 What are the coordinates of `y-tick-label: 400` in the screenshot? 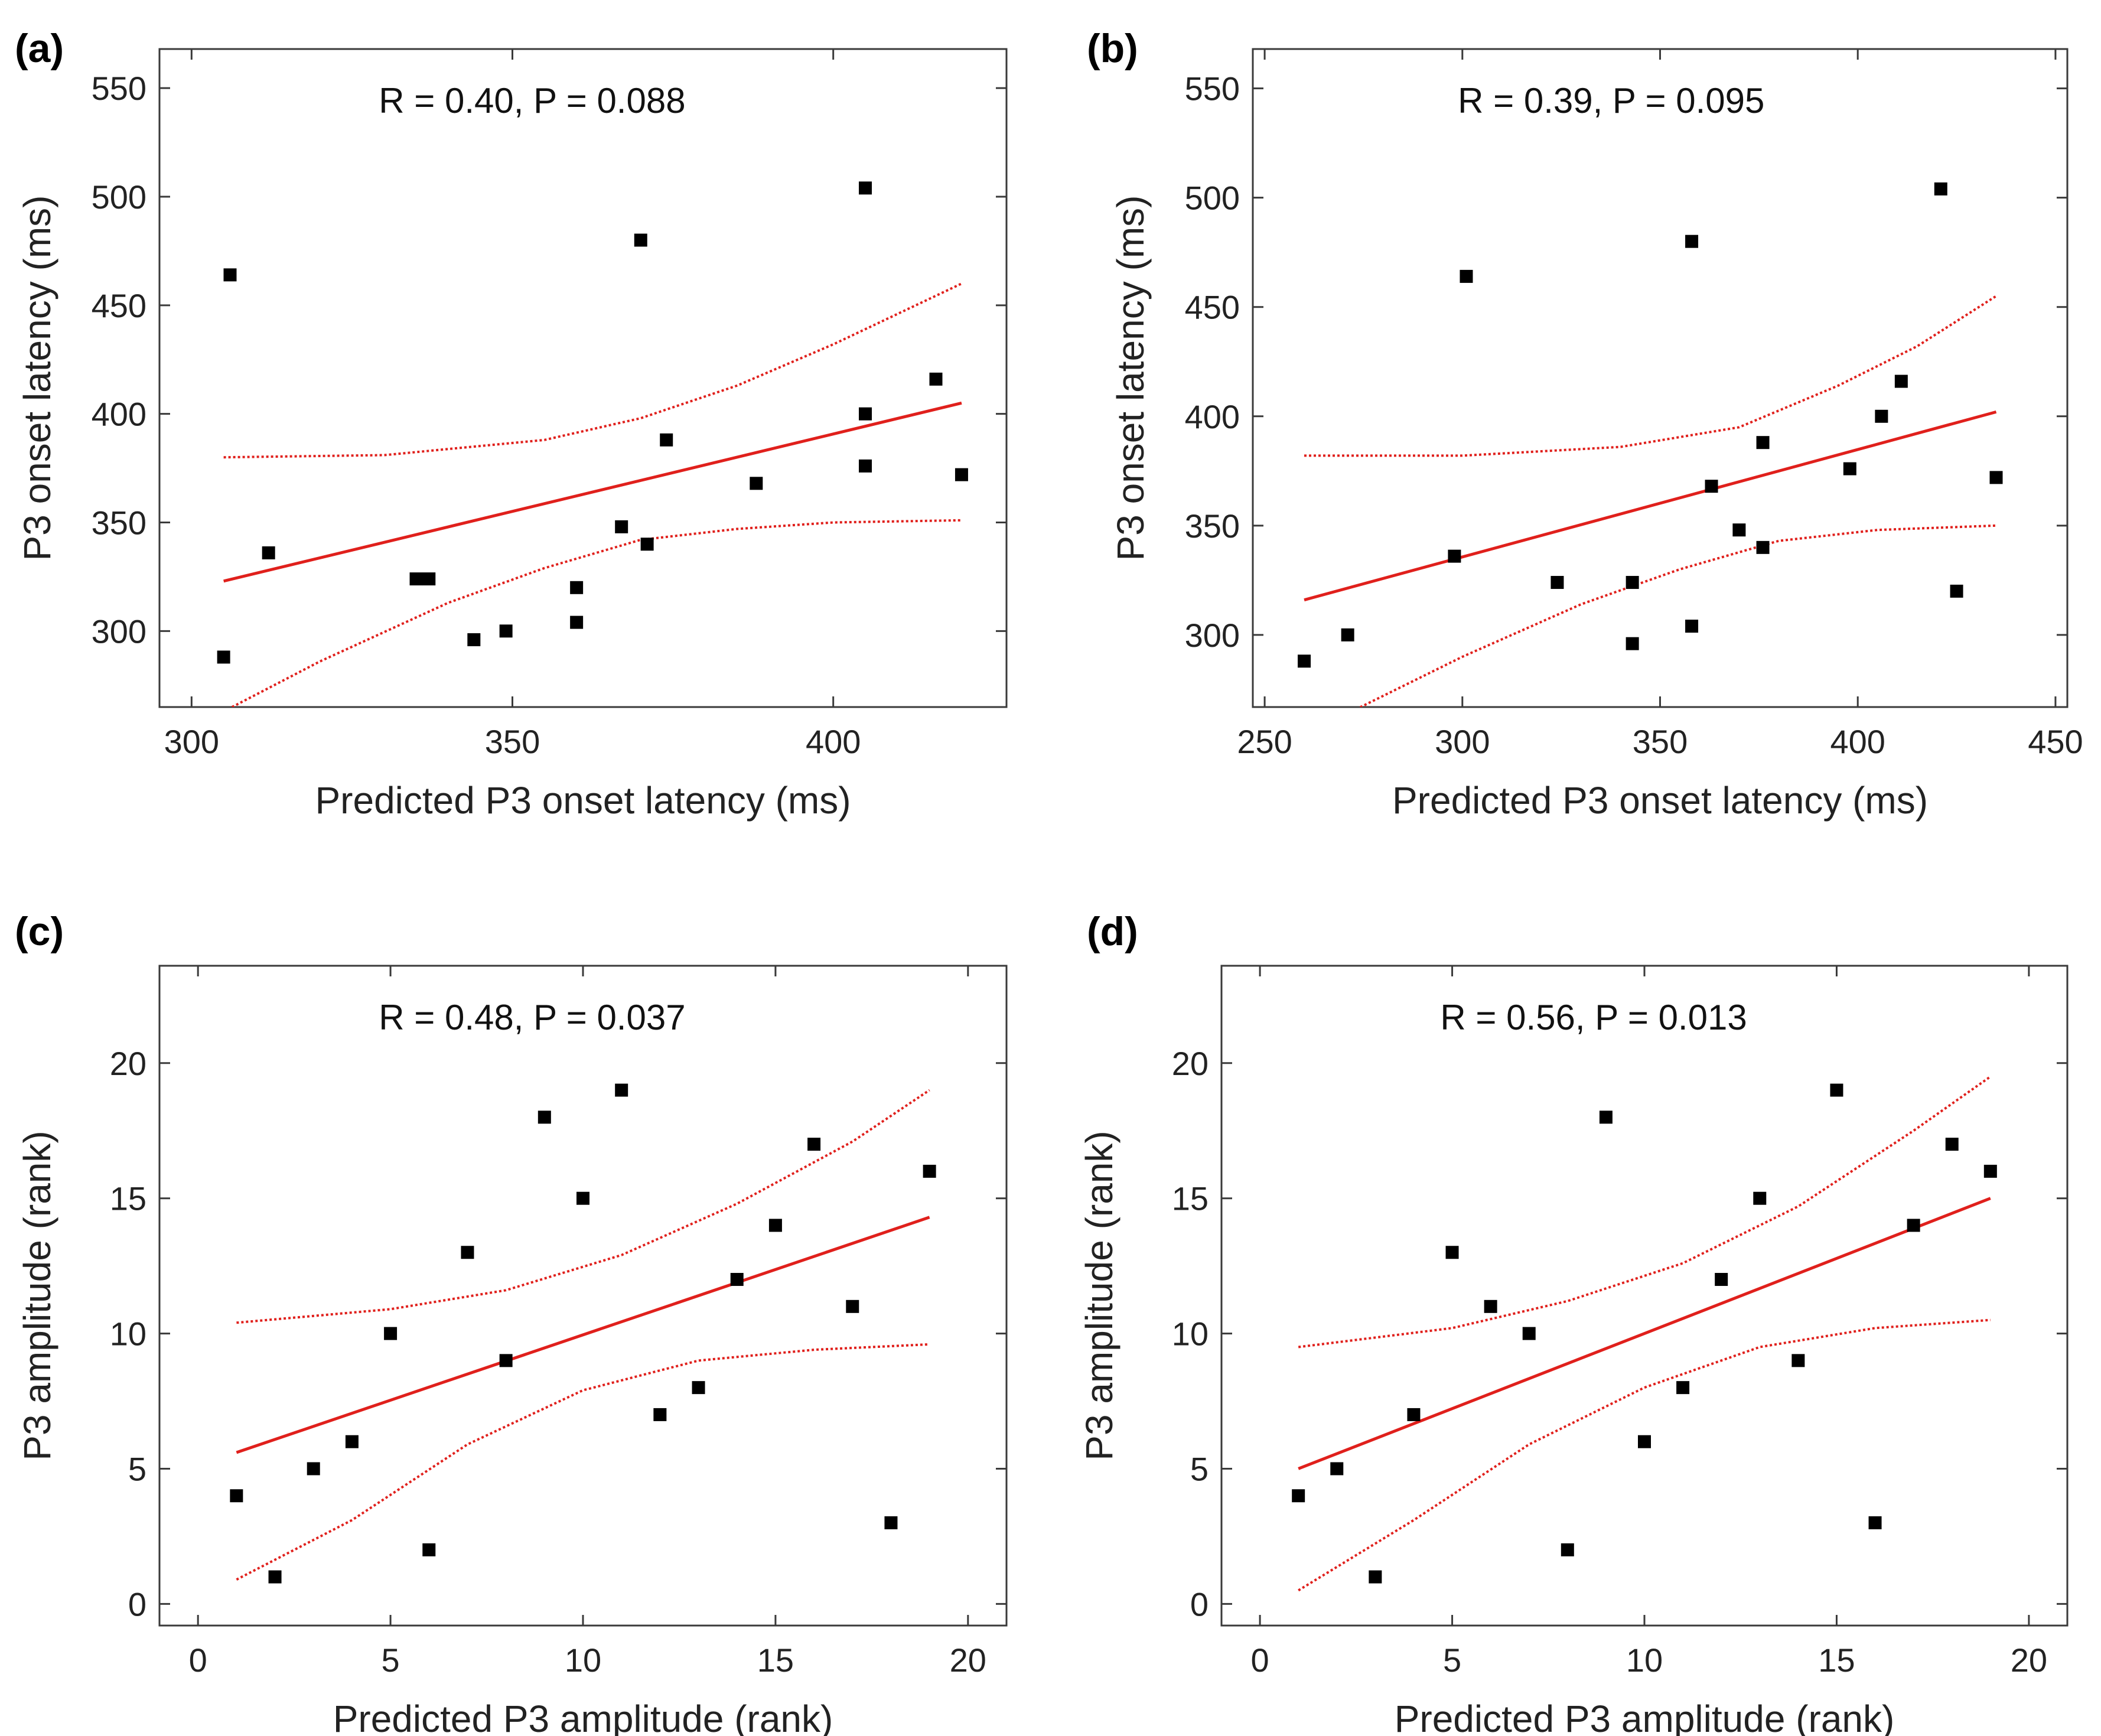 It's located at (1212, 417).